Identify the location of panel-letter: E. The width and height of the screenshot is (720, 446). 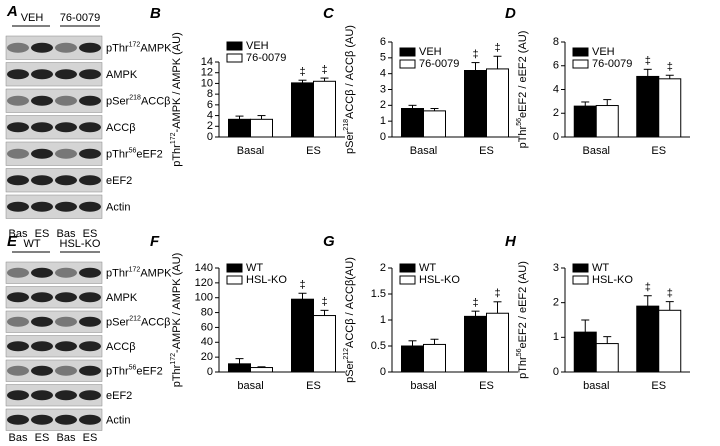
(12, 241).